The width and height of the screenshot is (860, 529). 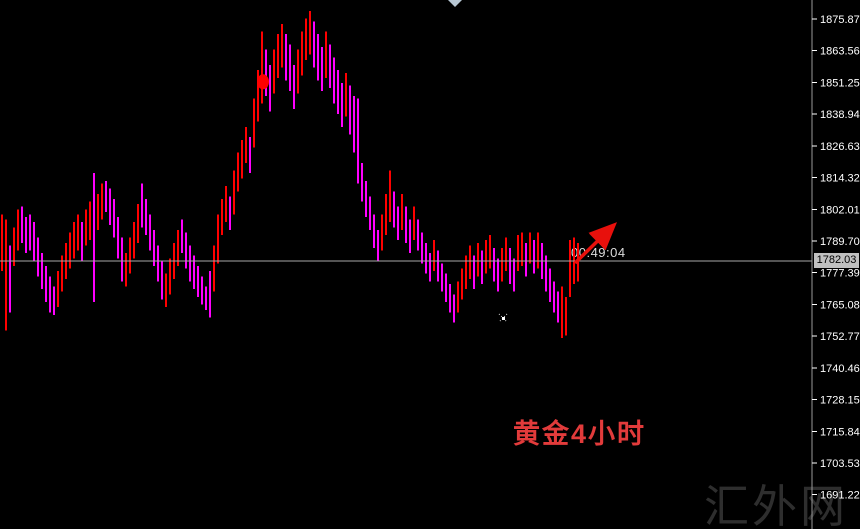 I want to click on chart-annotation-label: 黄金4小时, so click(x=580, y=434).